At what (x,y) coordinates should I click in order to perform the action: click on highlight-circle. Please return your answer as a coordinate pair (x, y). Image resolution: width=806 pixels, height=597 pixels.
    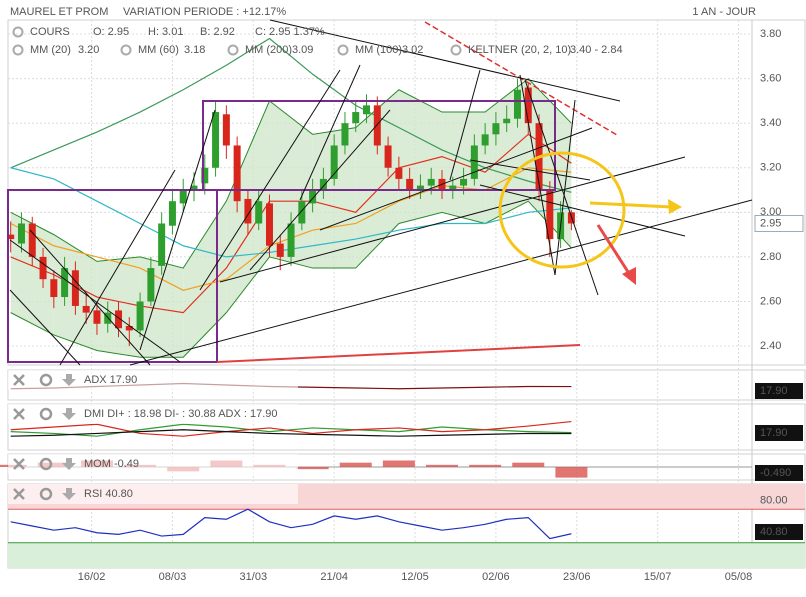
    Looking at the image, I should click on (562, 210).